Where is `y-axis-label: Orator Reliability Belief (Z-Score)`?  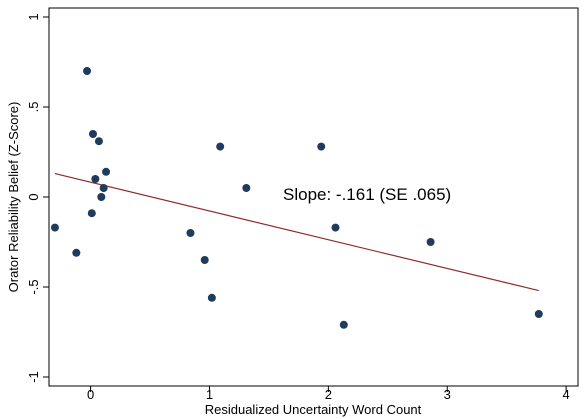
y-axis-label: Orator Reliability Belief (Z-Score) is located at coordinates (13, 197).